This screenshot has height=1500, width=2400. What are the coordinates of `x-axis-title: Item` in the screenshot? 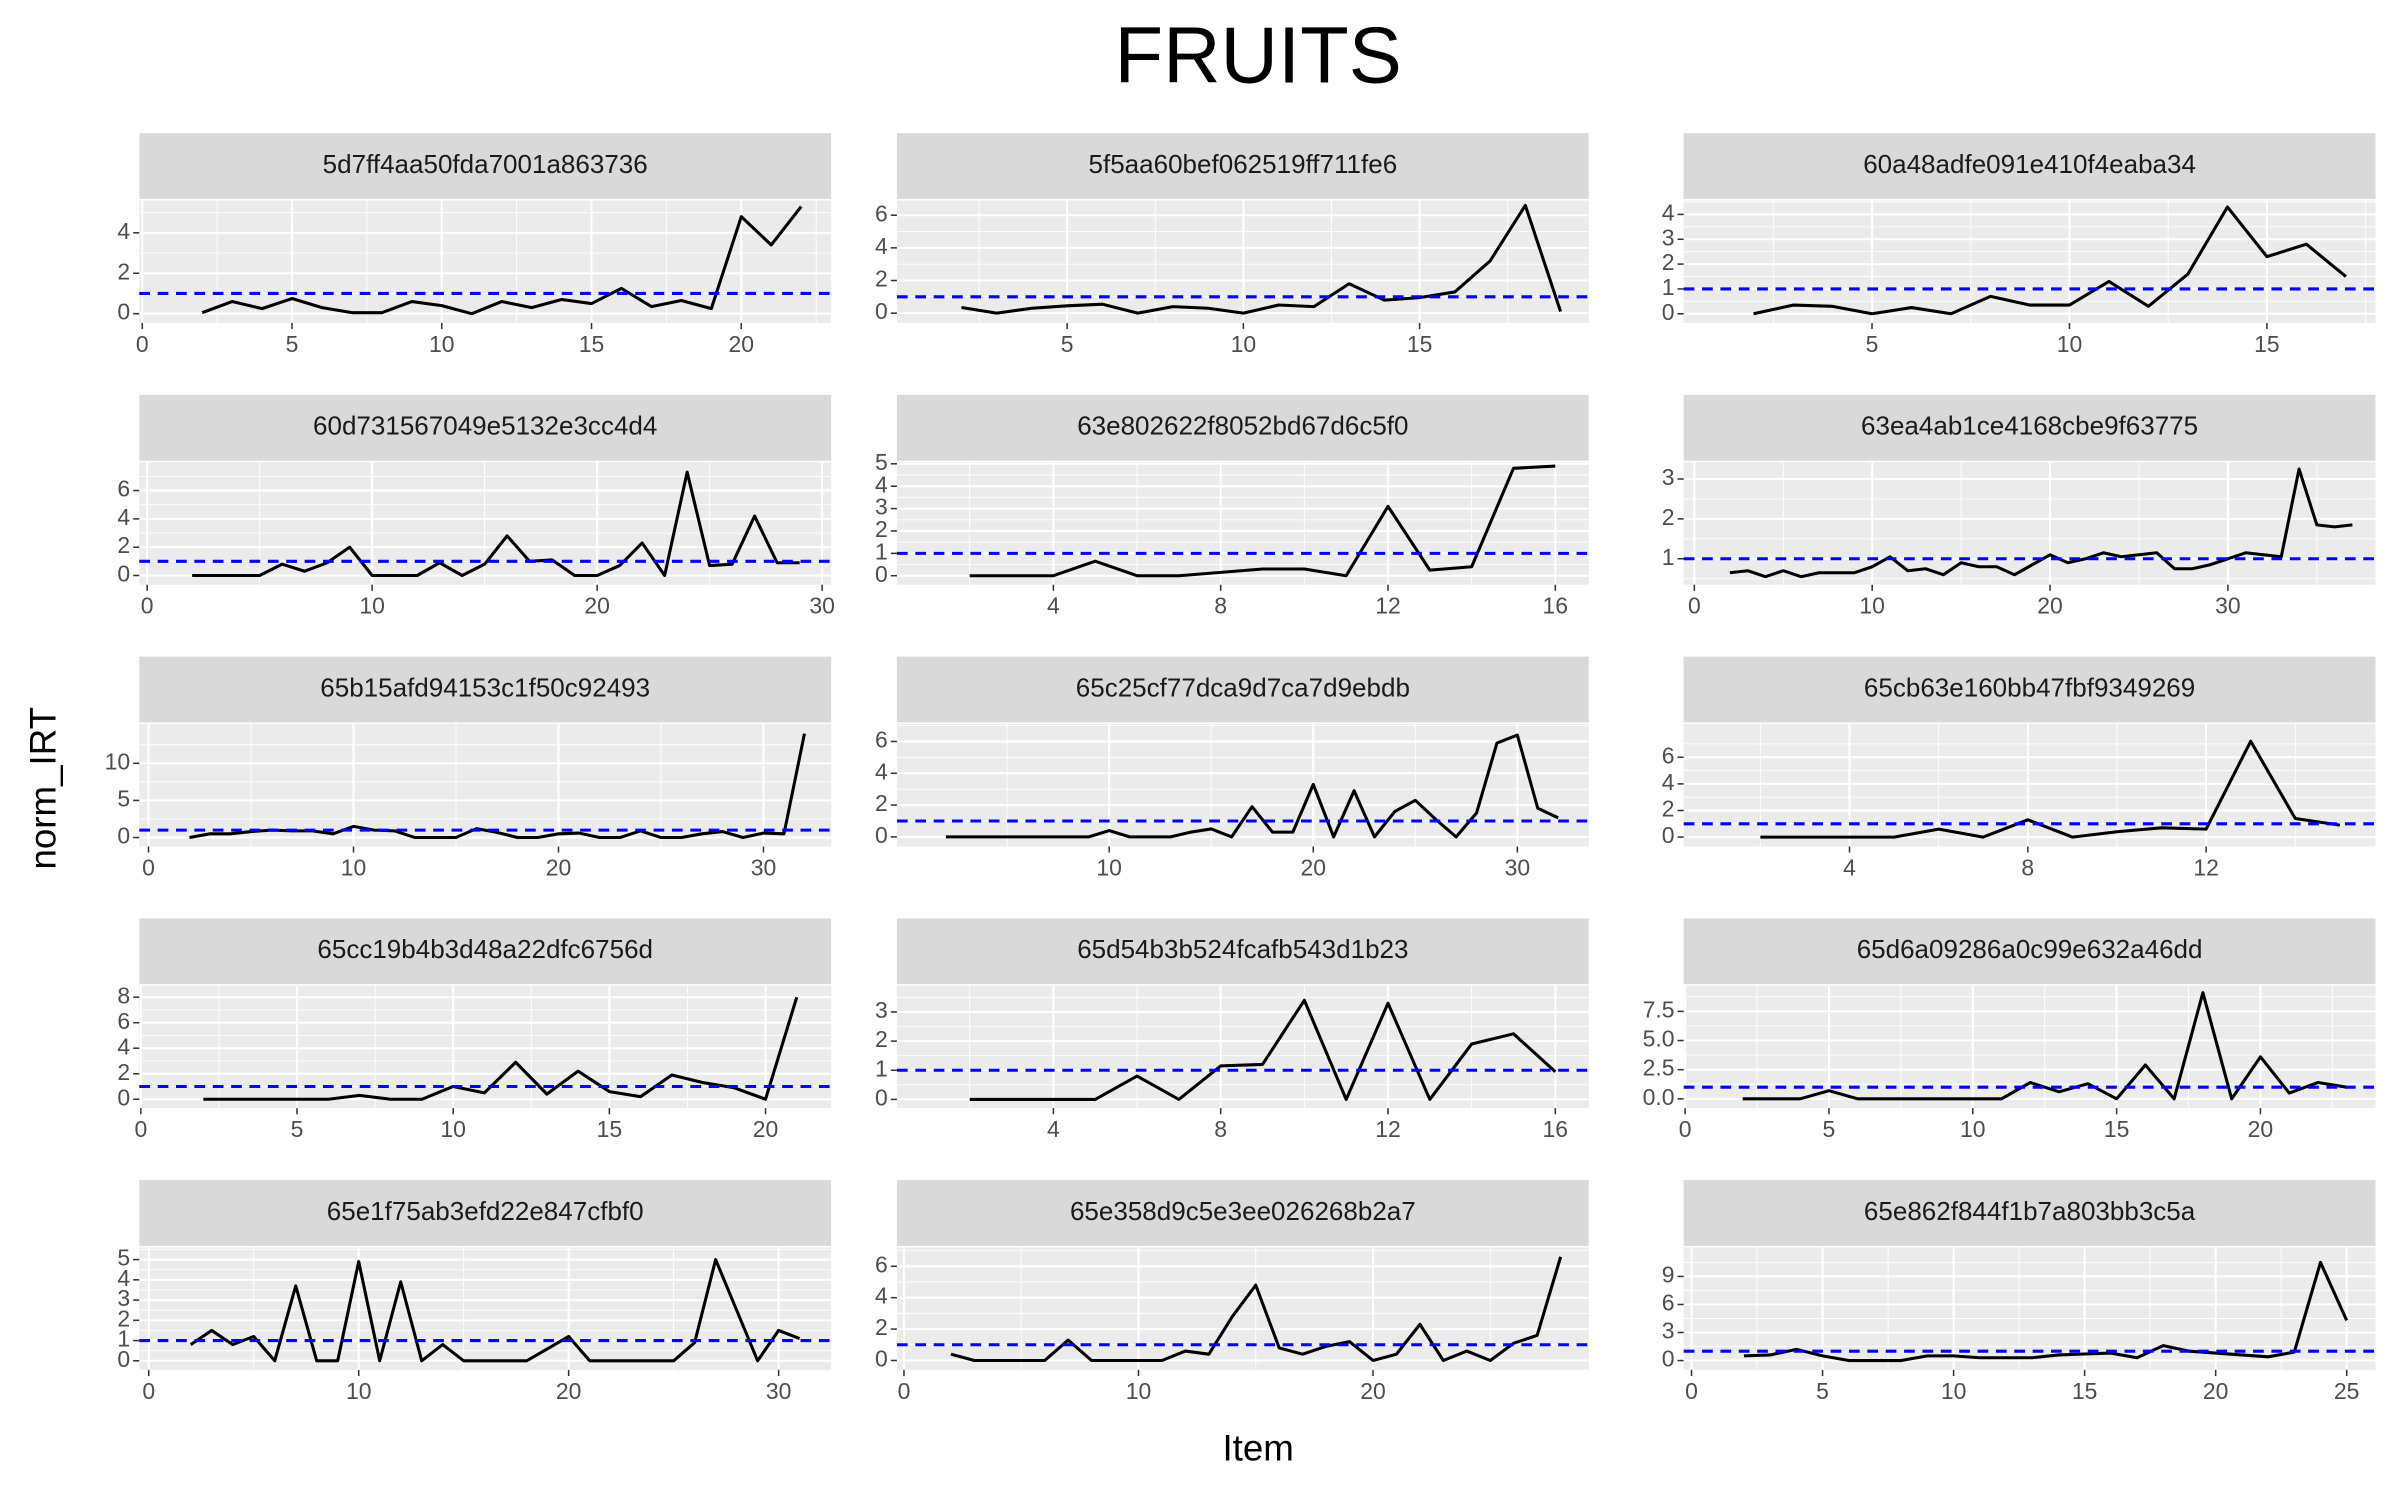 It's located at (1257, 1448).